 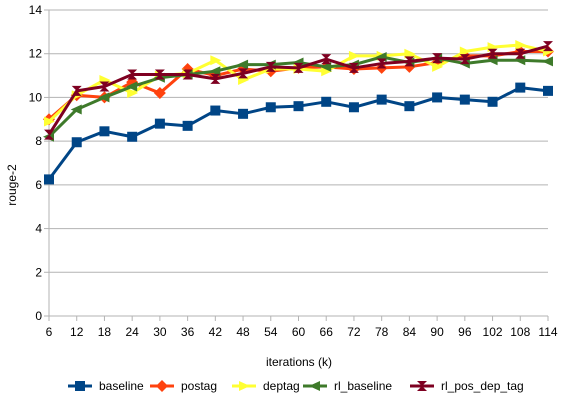 I want to click on y-tick-label: 12, so click(x=36, y=54).